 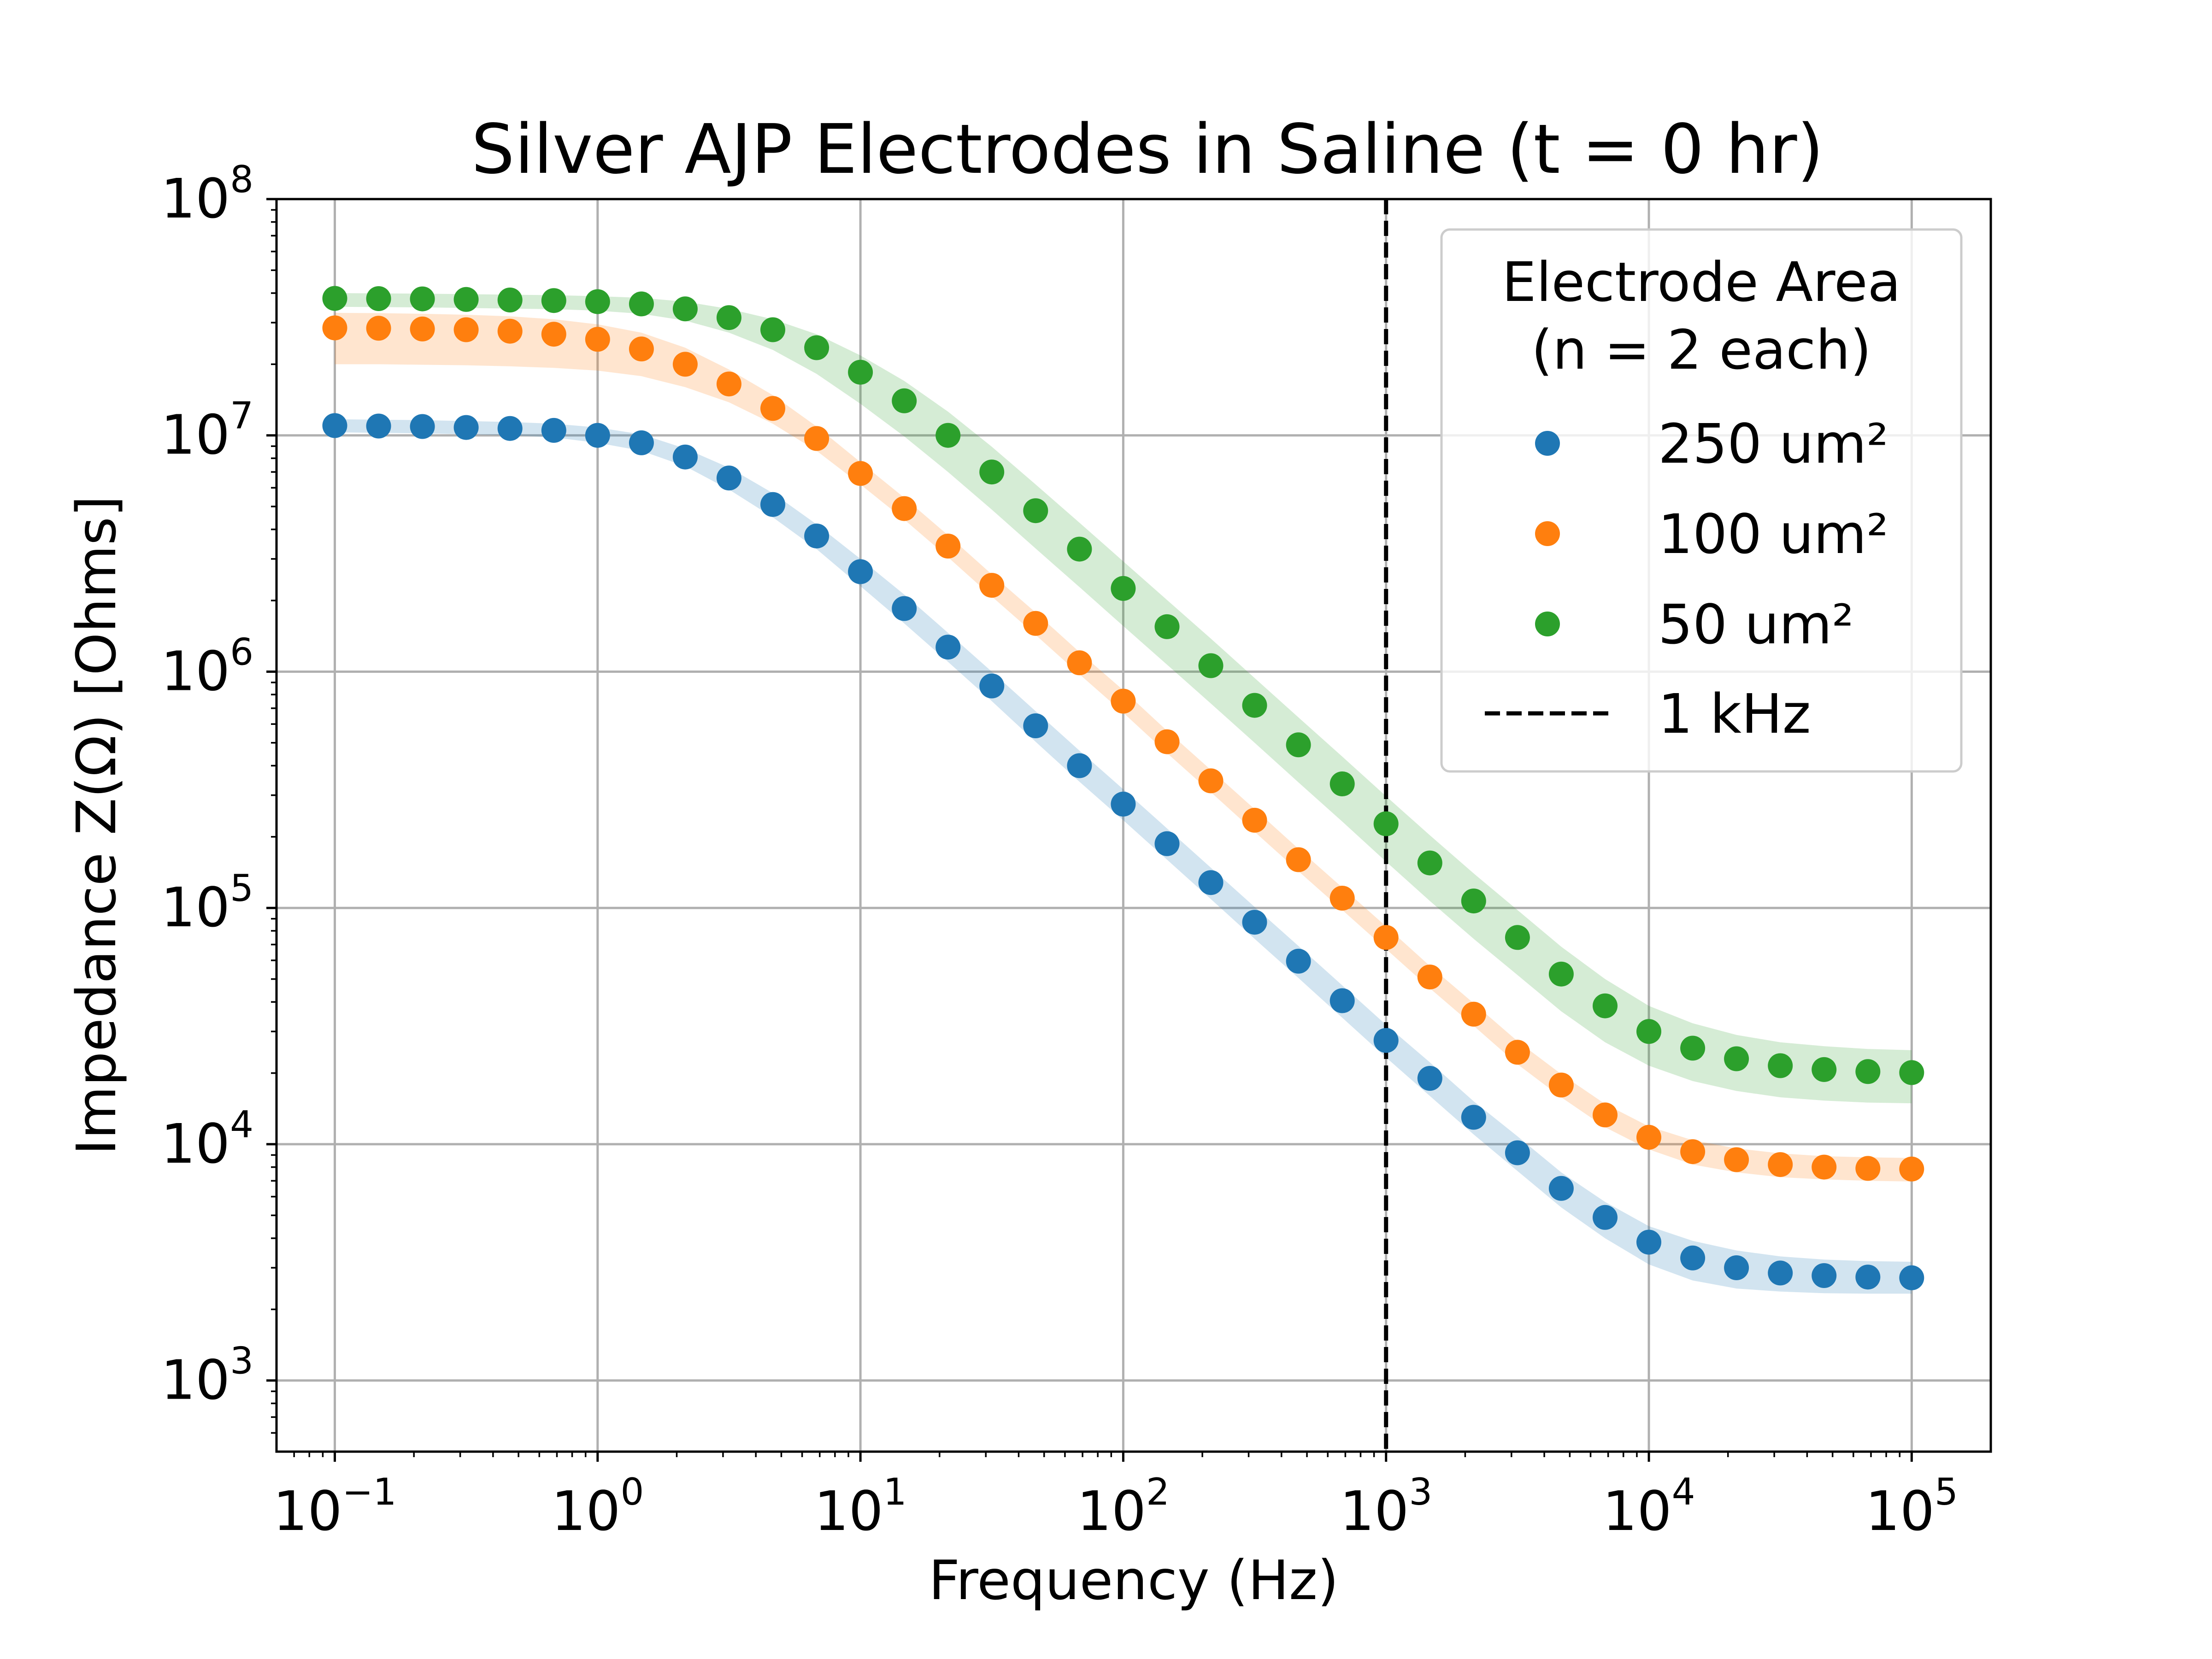 I want to click on x-tick-label: 10¹, so click(x=860, y=1507).